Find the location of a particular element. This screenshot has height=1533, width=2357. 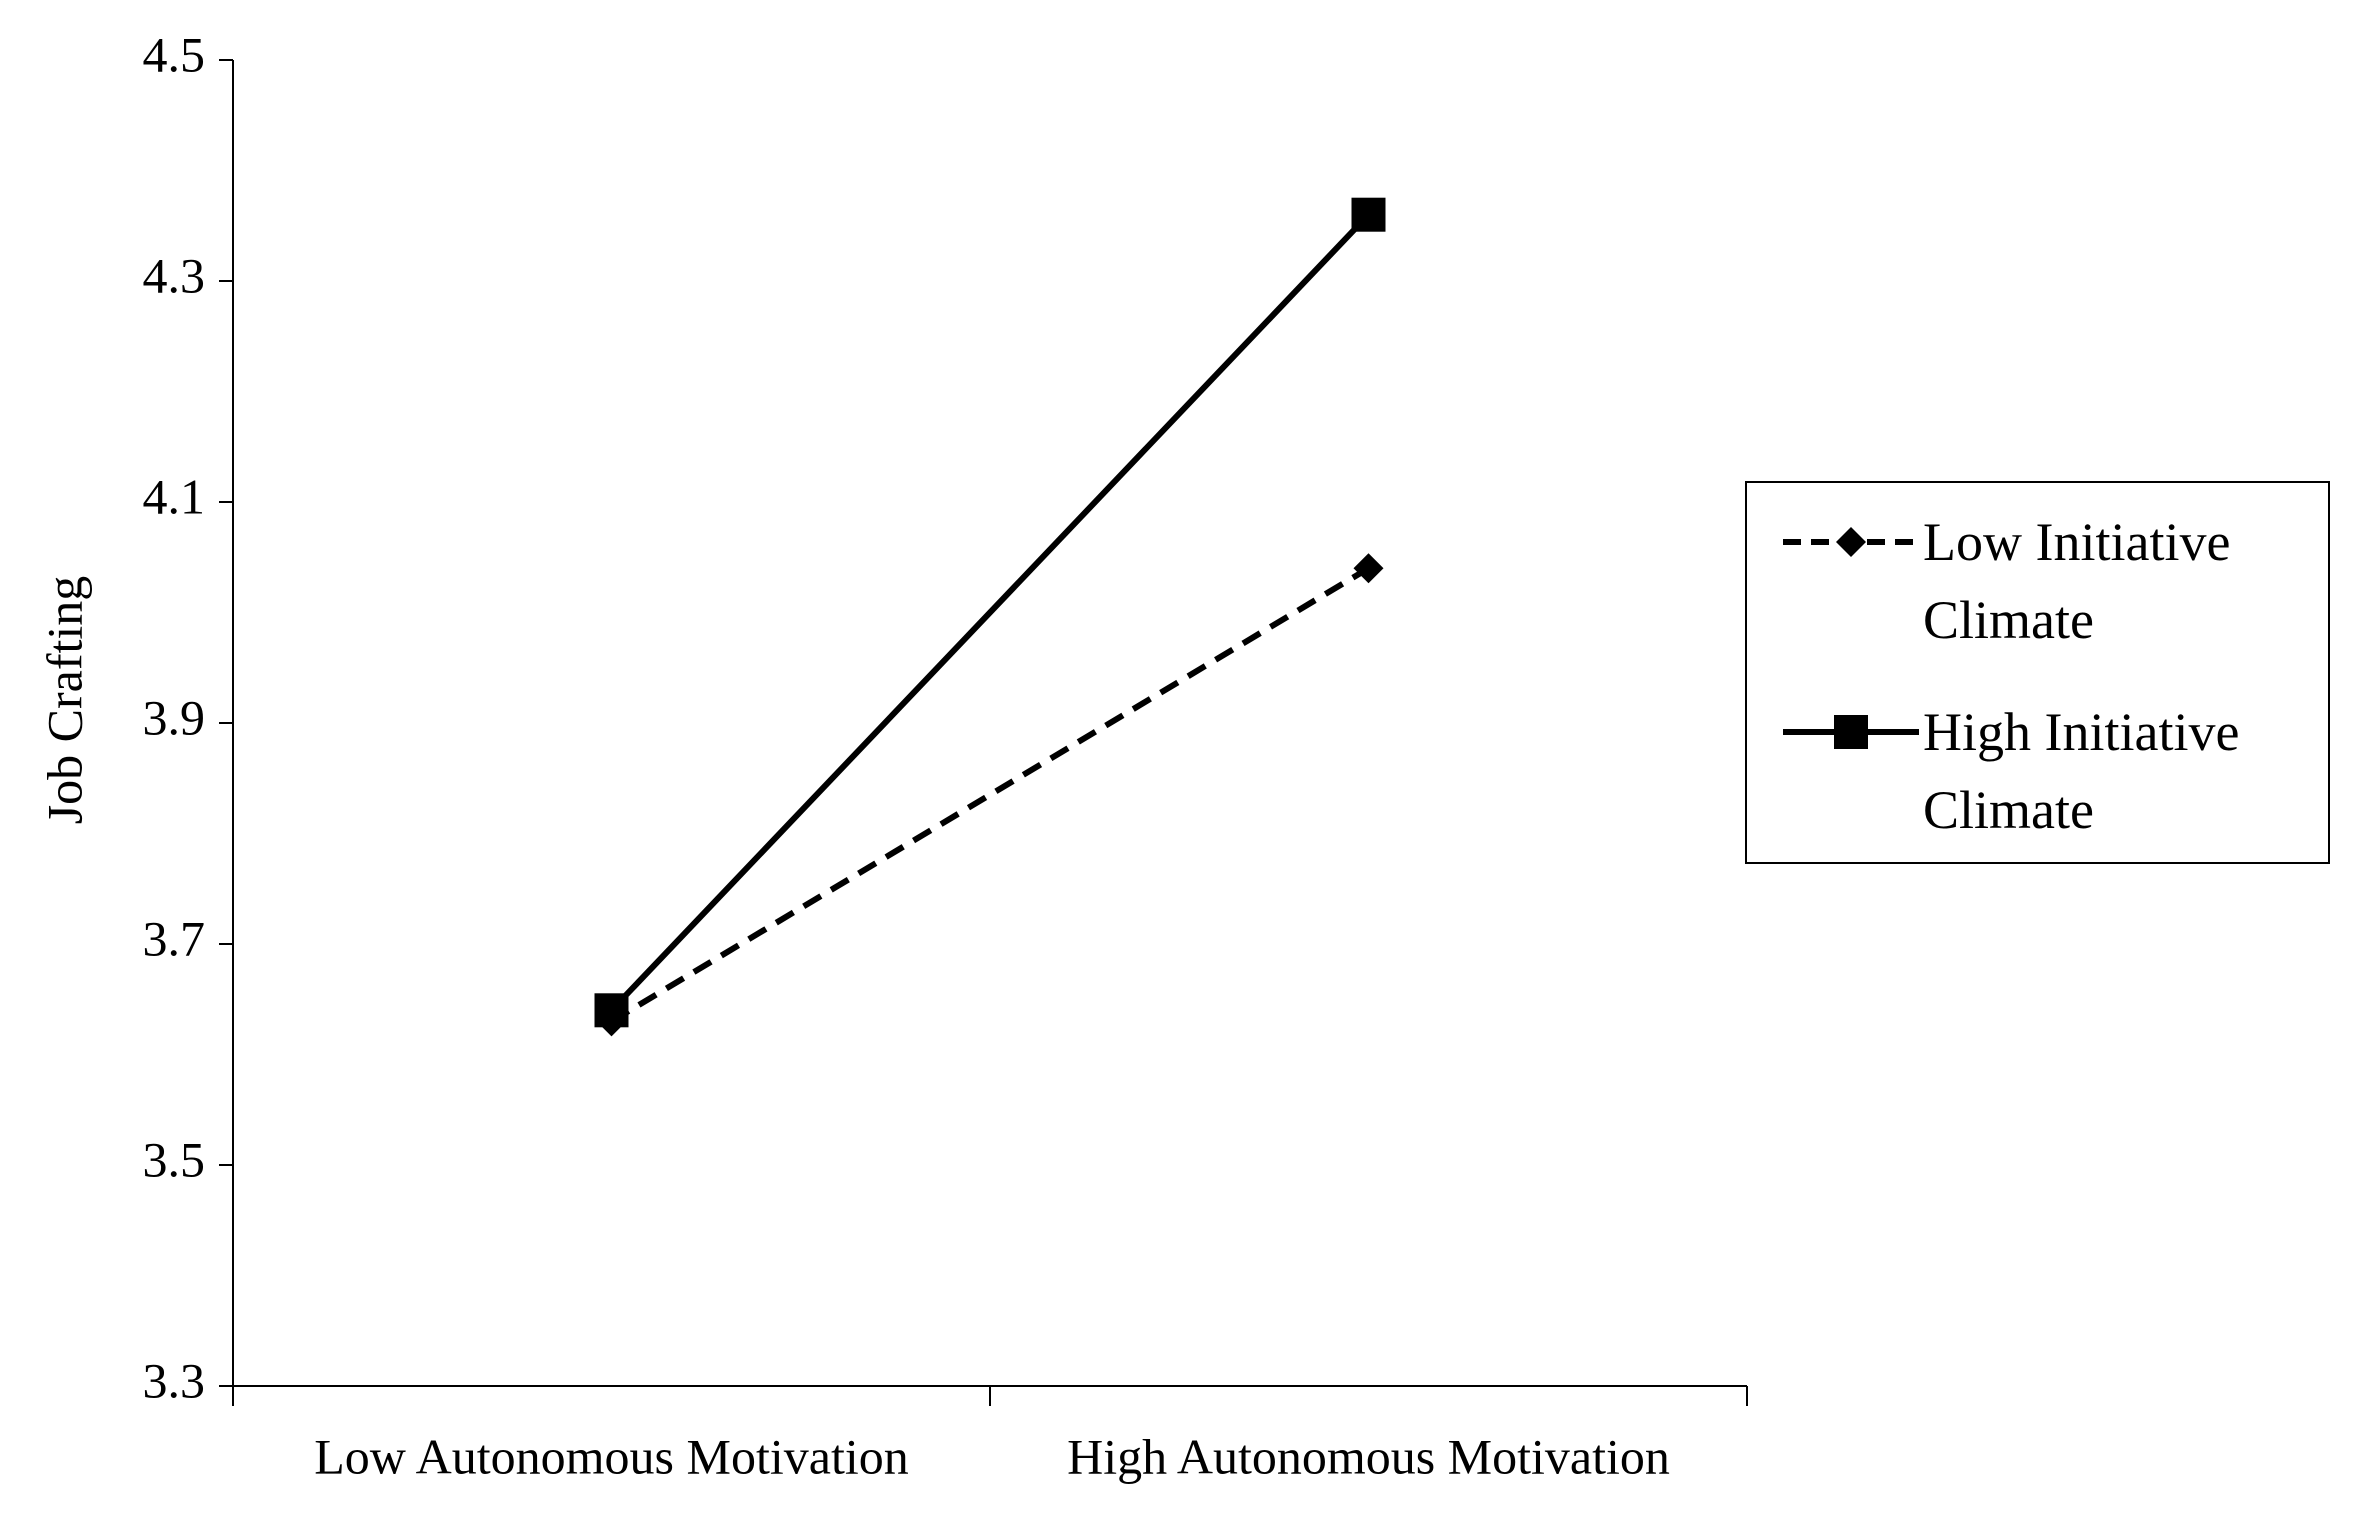

y-tick-label: 4.3 is located at coordinates (174, 275).